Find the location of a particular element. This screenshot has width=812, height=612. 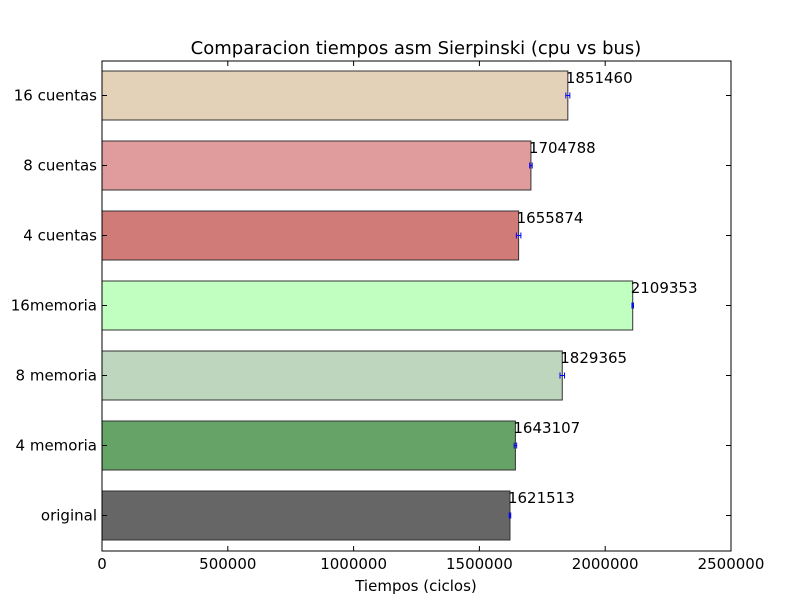

y-tick-label: 4 cuentas is located at coordinates (60, 236).